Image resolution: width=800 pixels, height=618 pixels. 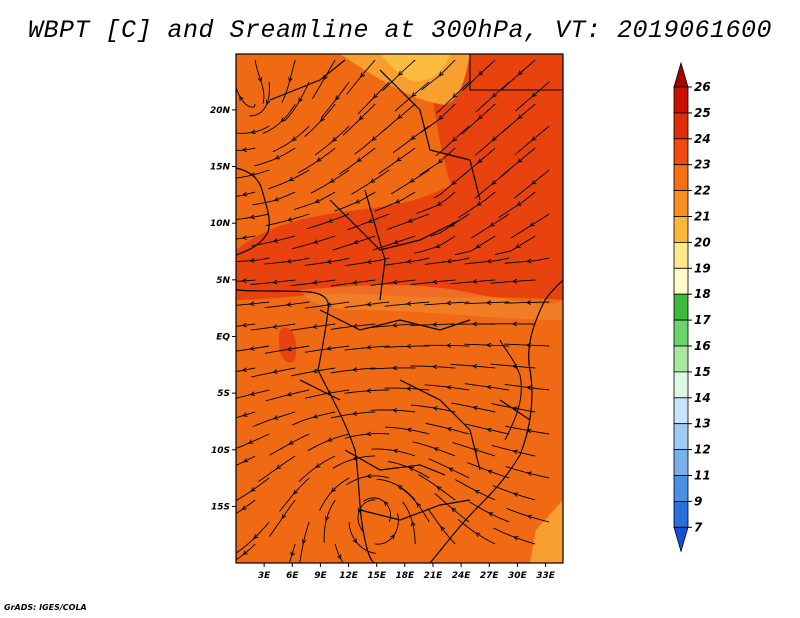 I want to click on grads-credit: GrADS: IGES/COLA, so click(x=45, y=607).